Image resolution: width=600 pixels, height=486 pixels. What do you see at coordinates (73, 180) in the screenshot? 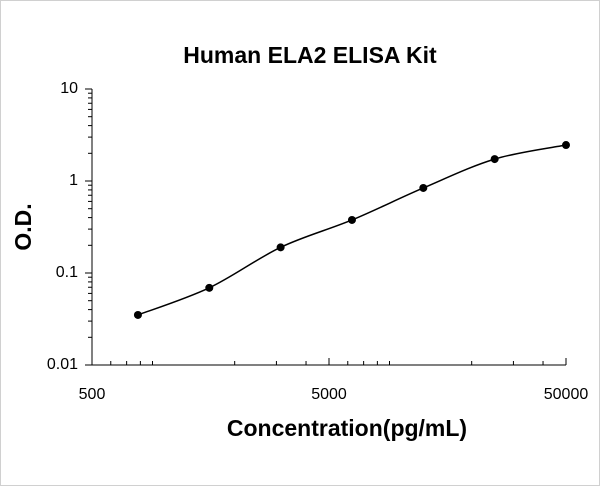
I see `y-tick-label: 1` at bounding box center [73, 180].